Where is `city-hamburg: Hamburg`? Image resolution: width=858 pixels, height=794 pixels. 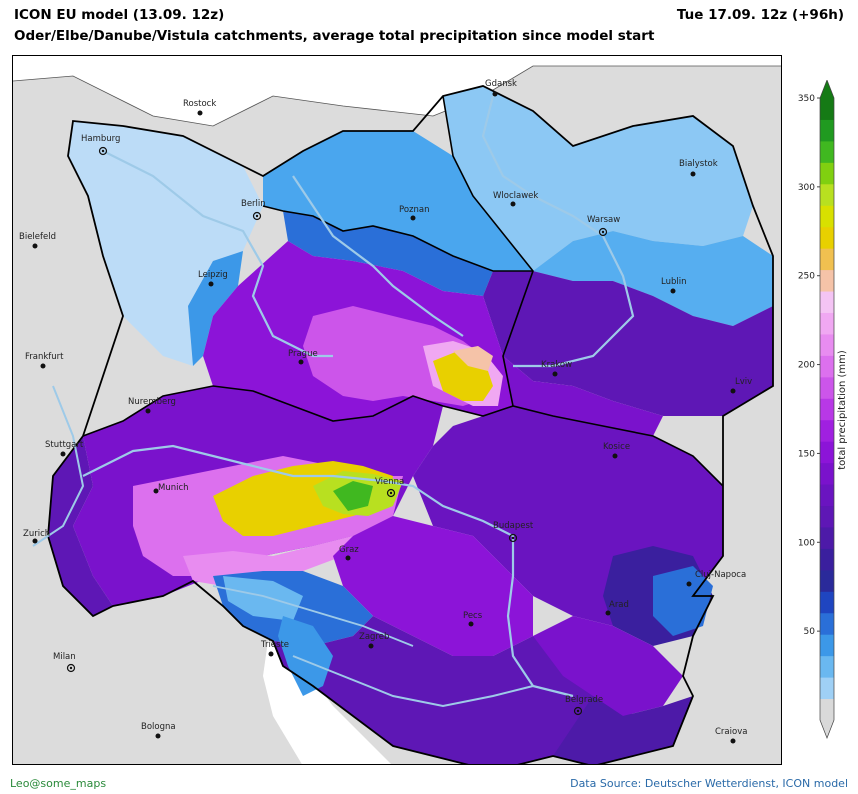
city-hamburg: Hamburg is located at coordinates (100, 145).